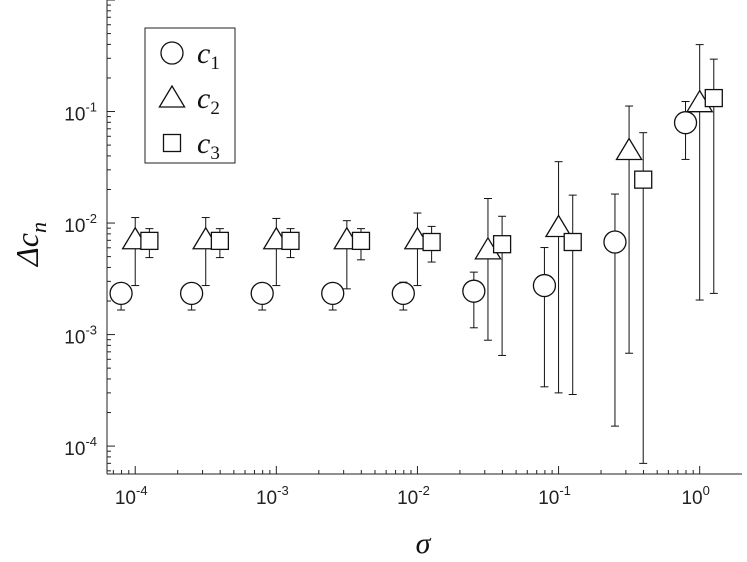  Describe the element at coordinates (80, 447) in the screenshot. I see `y-tick-label: 10⁻⁴` at that location.